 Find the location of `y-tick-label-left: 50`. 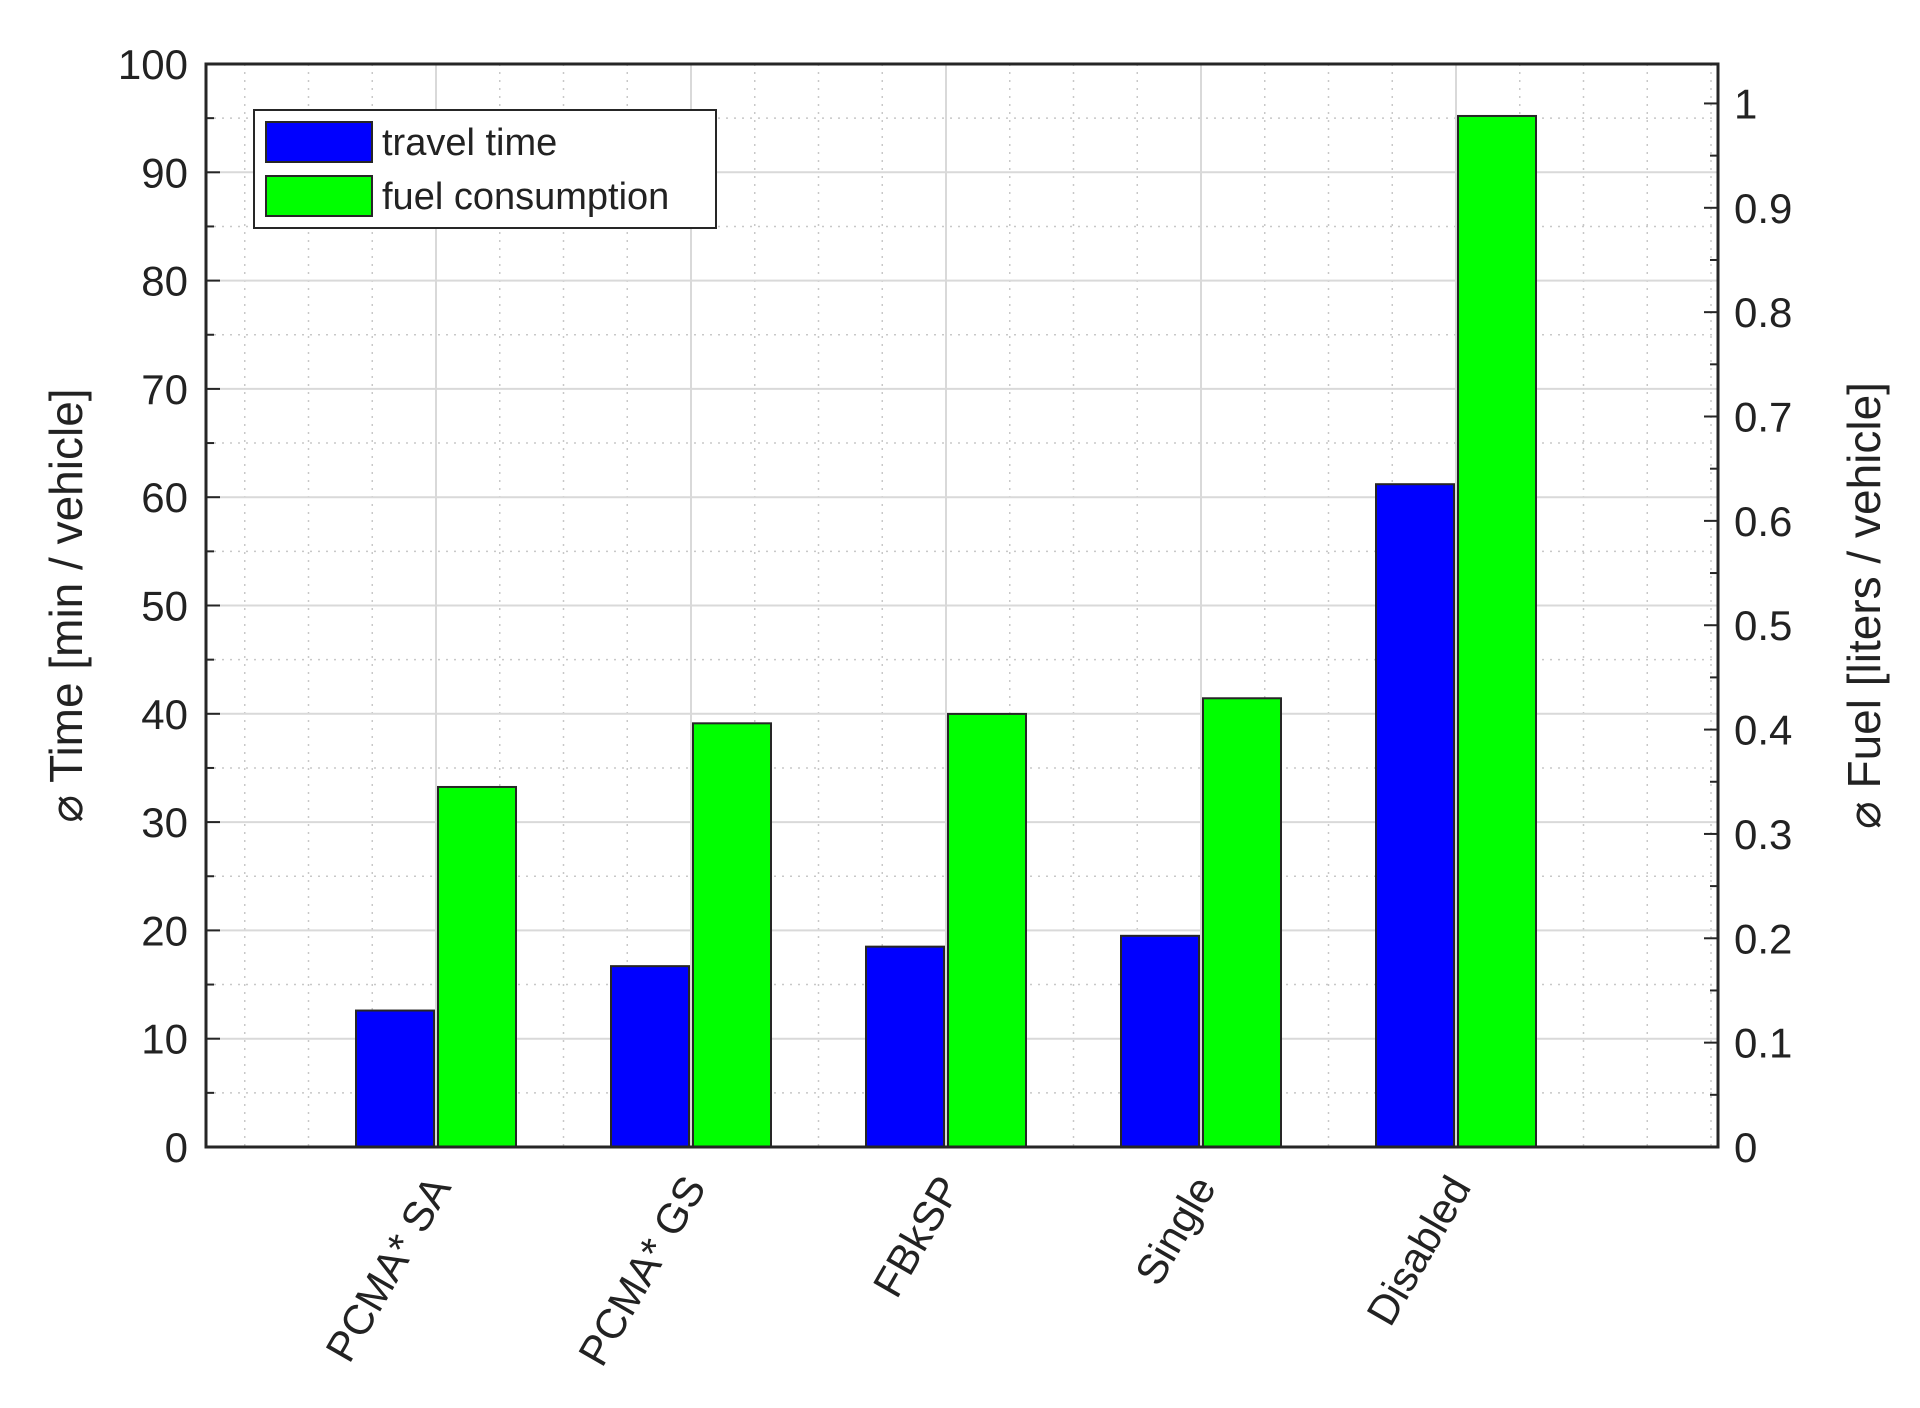

y-tick-label-left: 50 is located at coordinates (164, 606).